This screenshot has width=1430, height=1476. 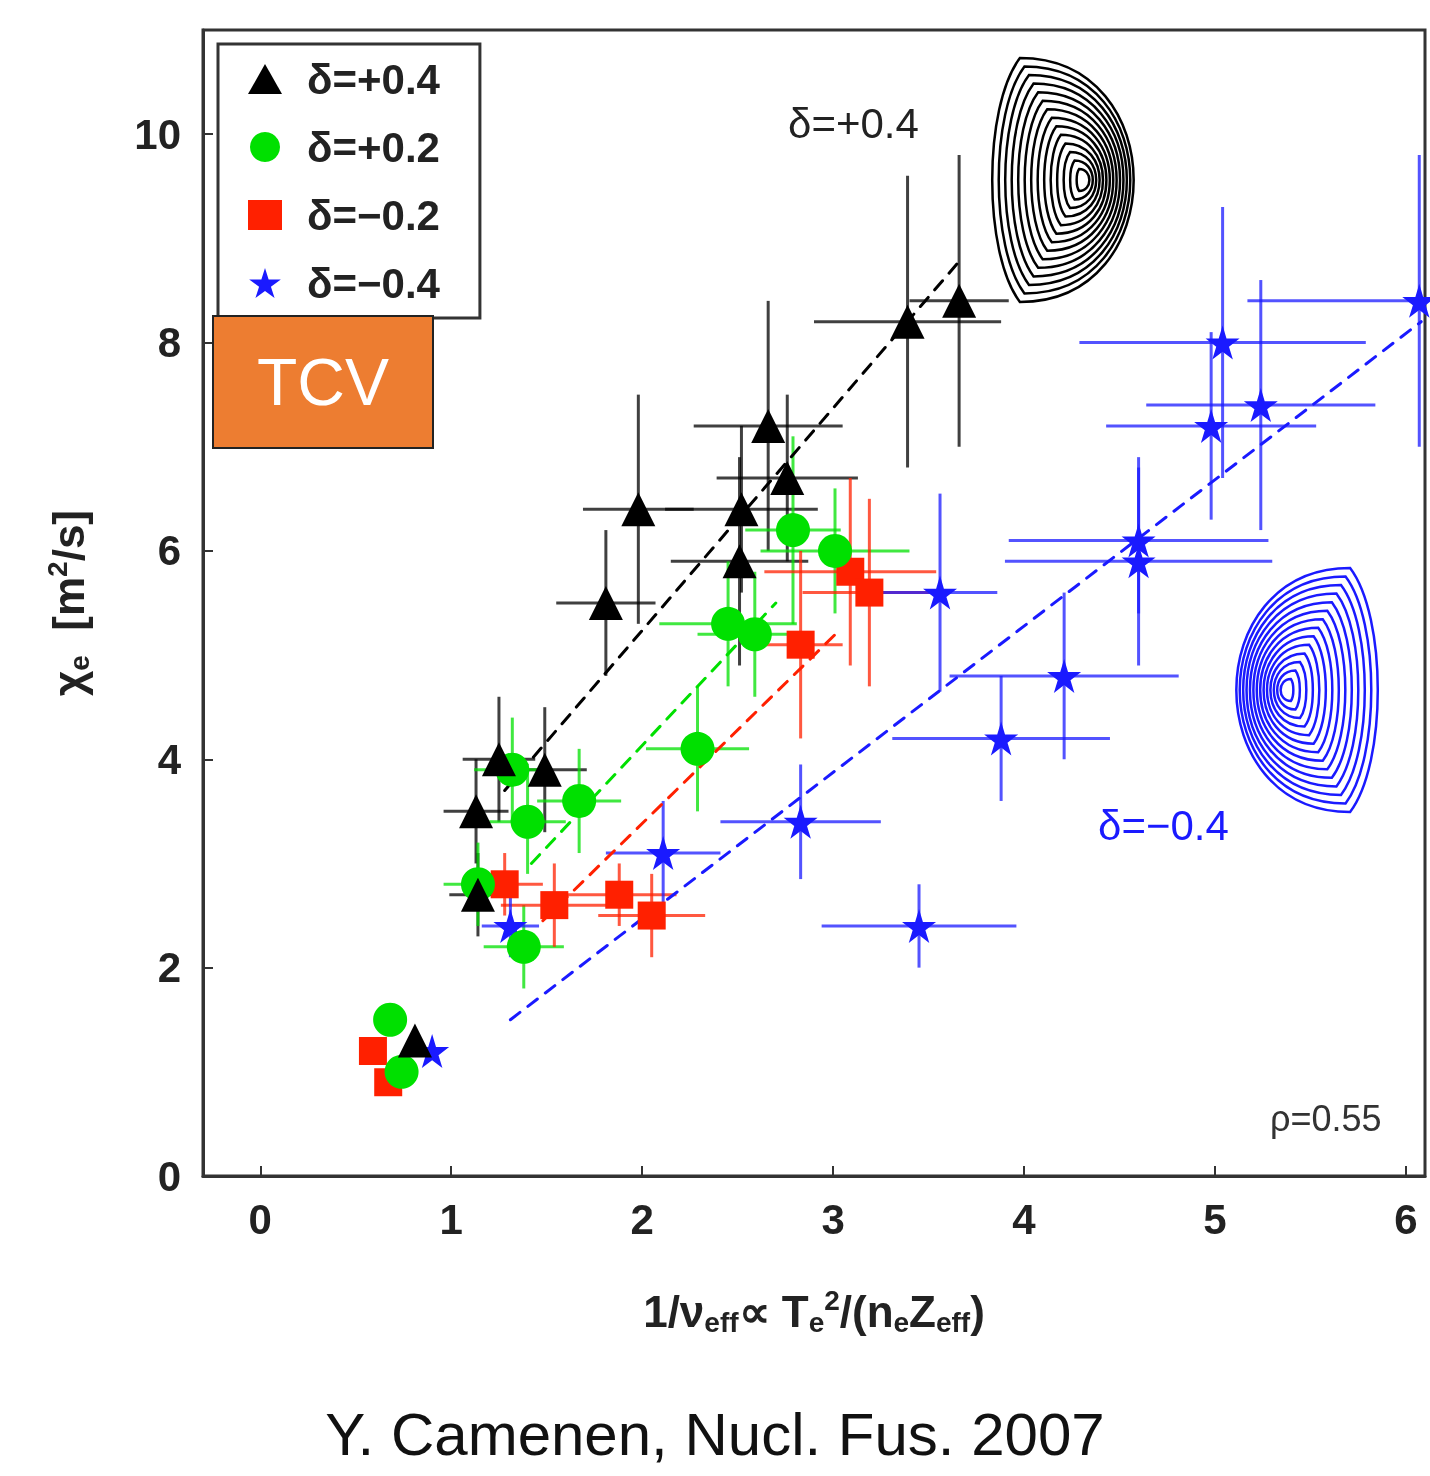 I want to click on x-tick-label: 0, so click(x=260, y=1219).